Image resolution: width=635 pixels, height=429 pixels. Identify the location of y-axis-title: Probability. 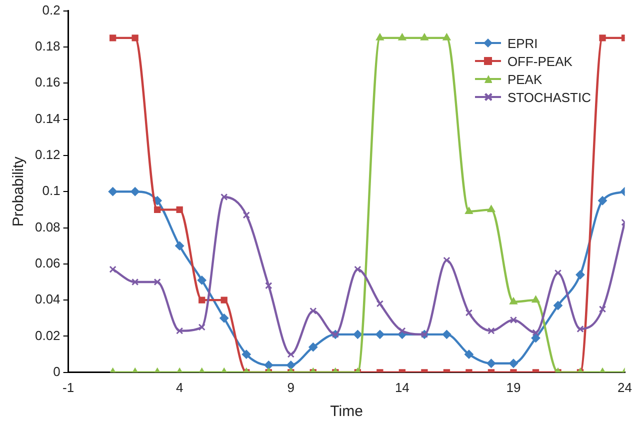
(19, 191).